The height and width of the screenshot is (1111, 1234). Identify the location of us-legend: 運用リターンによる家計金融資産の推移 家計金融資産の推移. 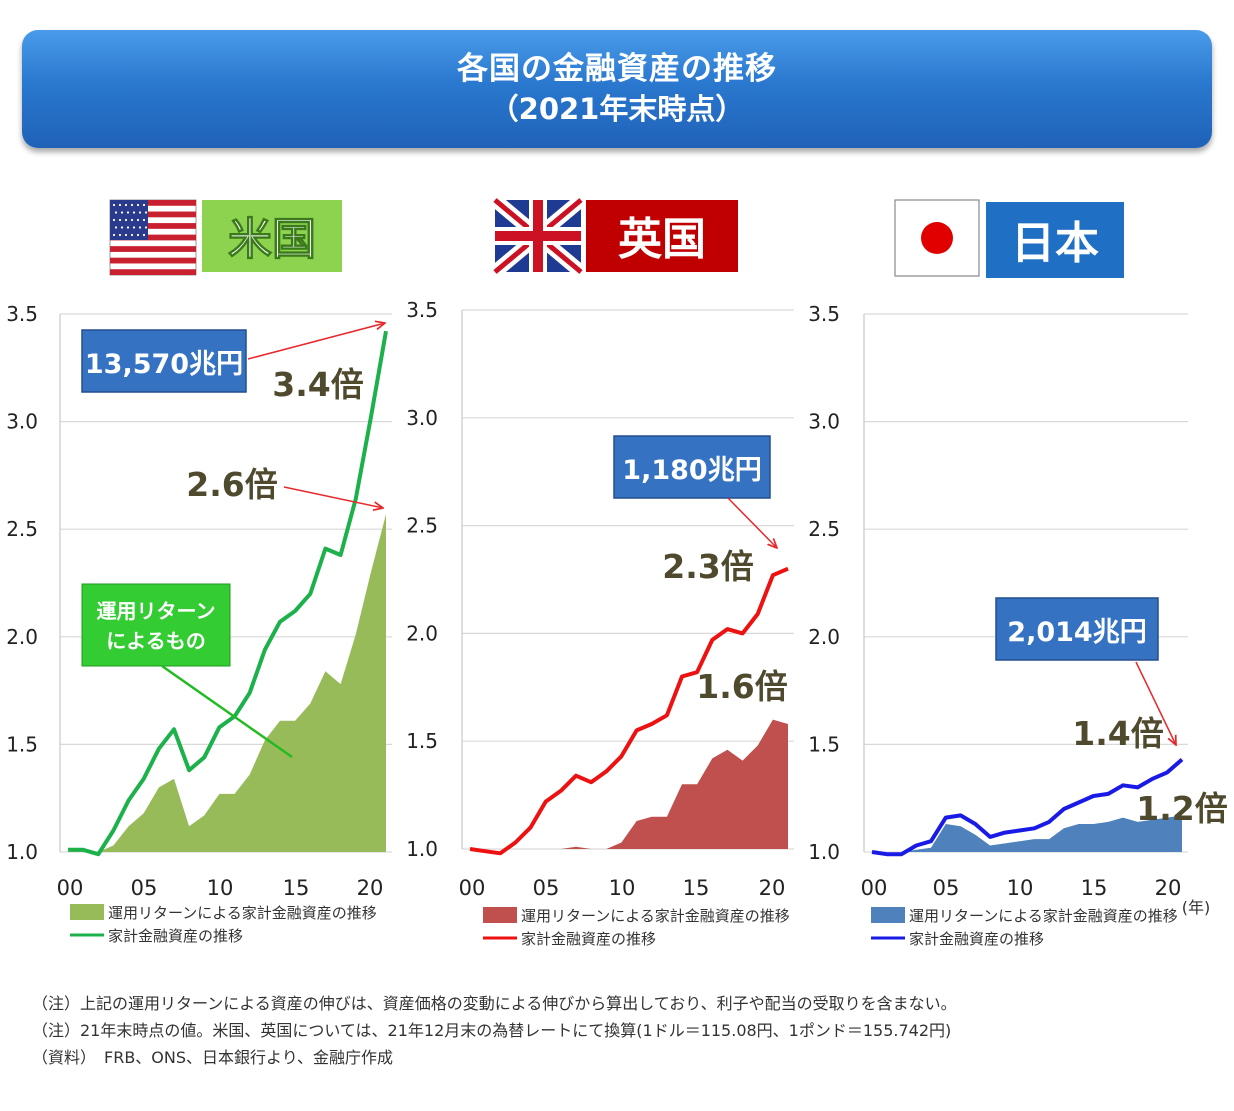
(223, 924).